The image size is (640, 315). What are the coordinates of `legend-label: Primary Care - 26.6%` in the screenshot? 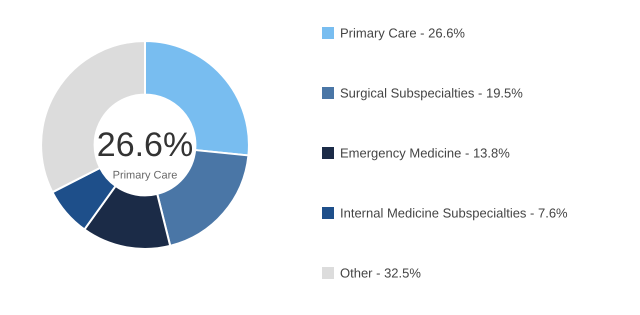 It's located at (403, 33).